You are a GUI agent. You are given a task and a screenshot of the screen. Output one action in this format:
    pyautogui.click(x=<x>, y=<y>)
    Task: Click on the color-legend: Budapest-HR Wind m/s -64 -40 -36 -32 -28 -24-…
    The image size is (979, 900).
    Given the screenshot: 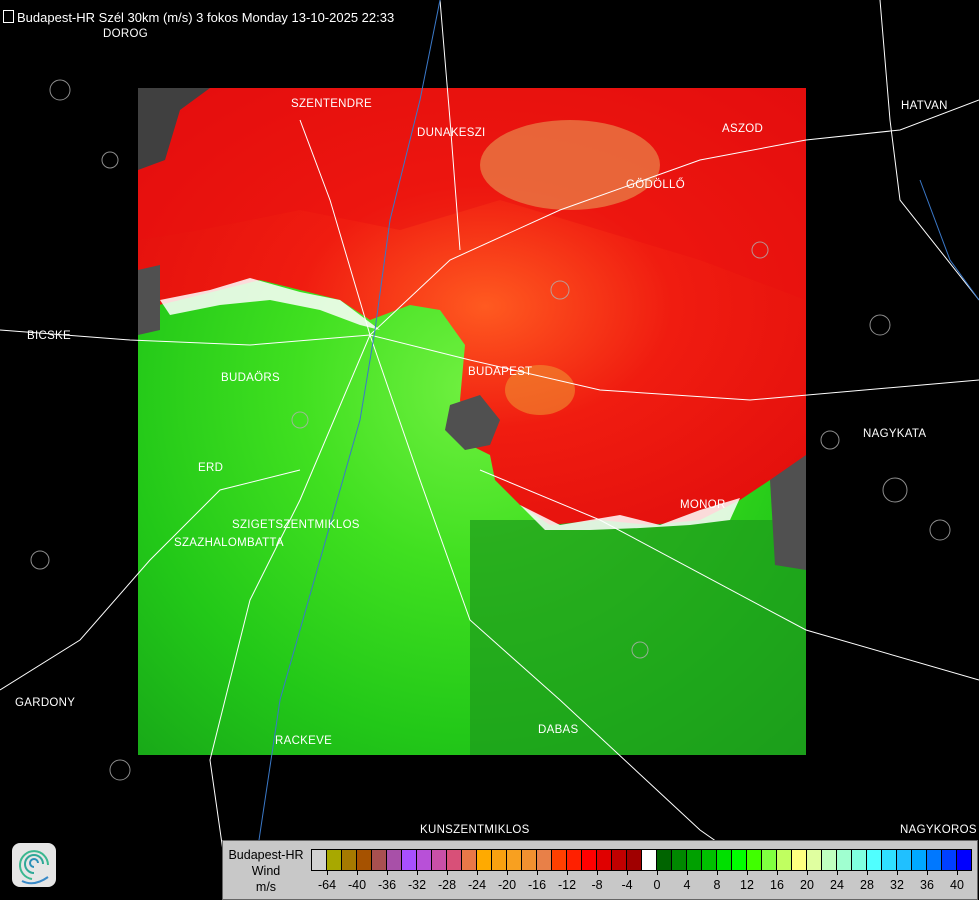 What is the action you would take?
    pyautogui.click(x=600, y=870)
    